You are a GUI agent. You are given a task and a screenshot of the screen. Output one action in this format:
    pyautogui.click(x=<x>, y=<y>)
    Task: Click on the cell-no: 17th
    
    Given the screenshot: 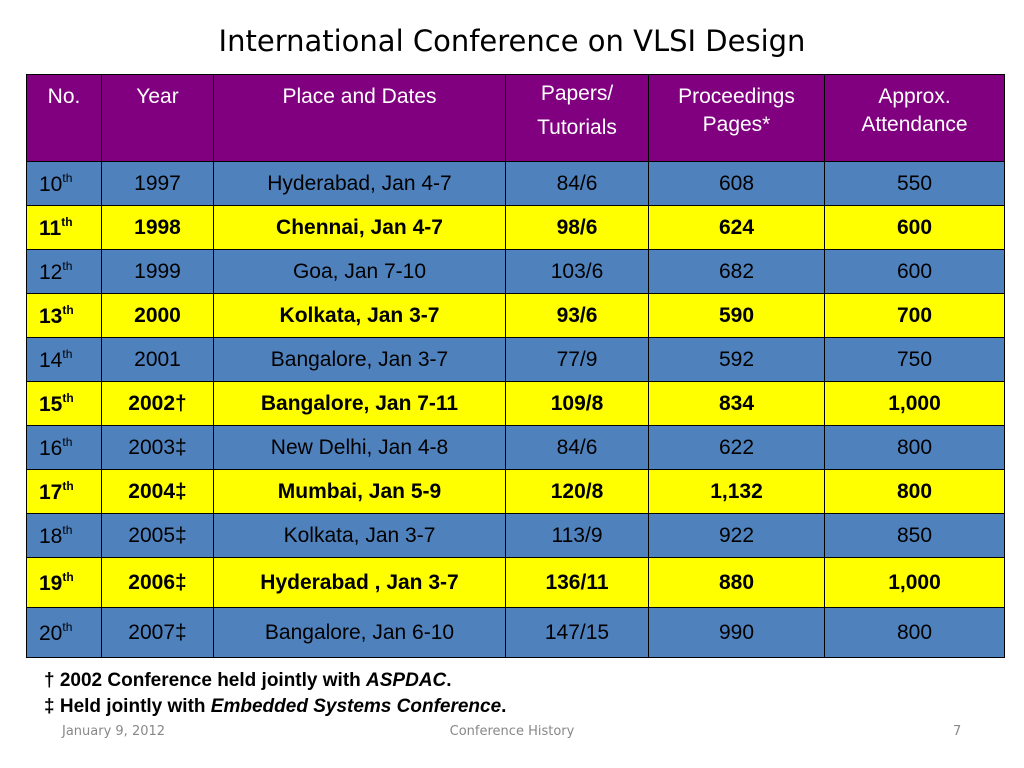 What is the action you would take?
    pyautogui.click(x=64, y=491)
    